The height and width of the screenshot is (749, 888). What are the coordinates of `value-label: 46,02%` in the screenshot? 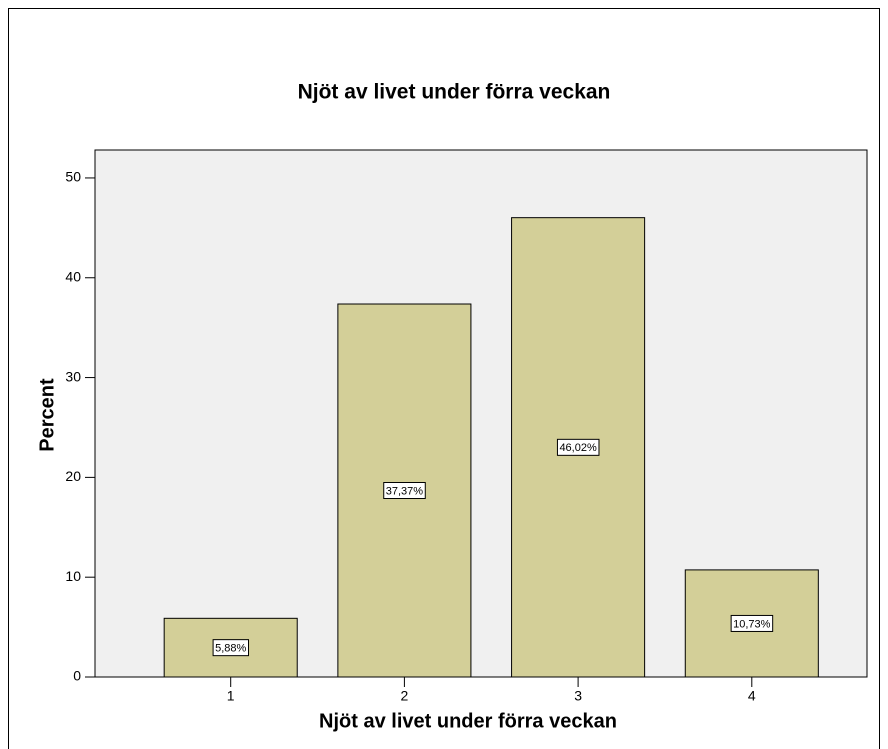 It's located at (578, 448).